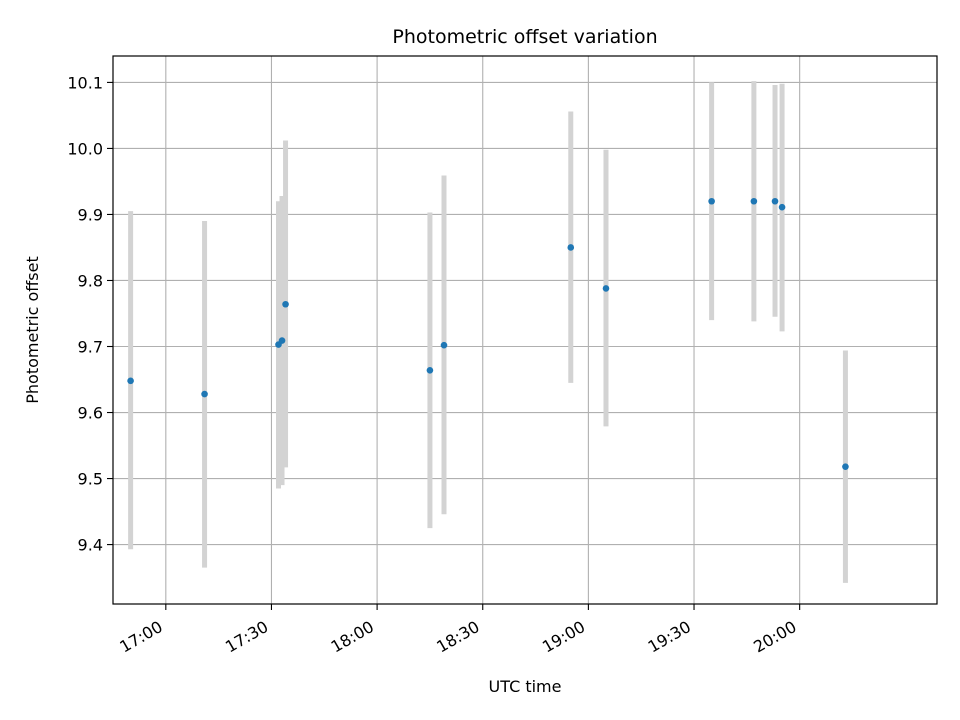  Describe the element at coordinates (90, 347) in the screenshot. I see `y-tick-label: 9.7` at that location.